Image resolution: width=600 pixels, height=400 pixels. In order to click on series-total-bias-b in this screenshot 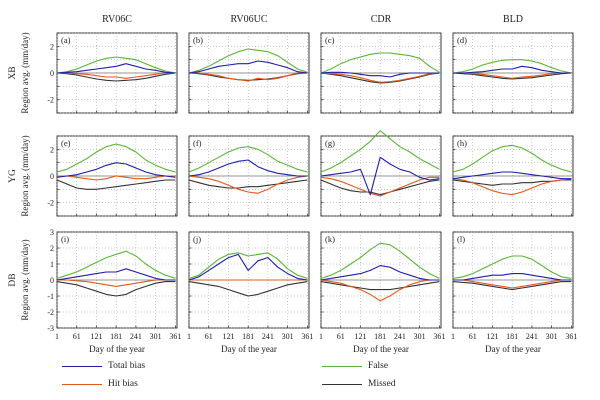, I will do `click(248, 67)`.